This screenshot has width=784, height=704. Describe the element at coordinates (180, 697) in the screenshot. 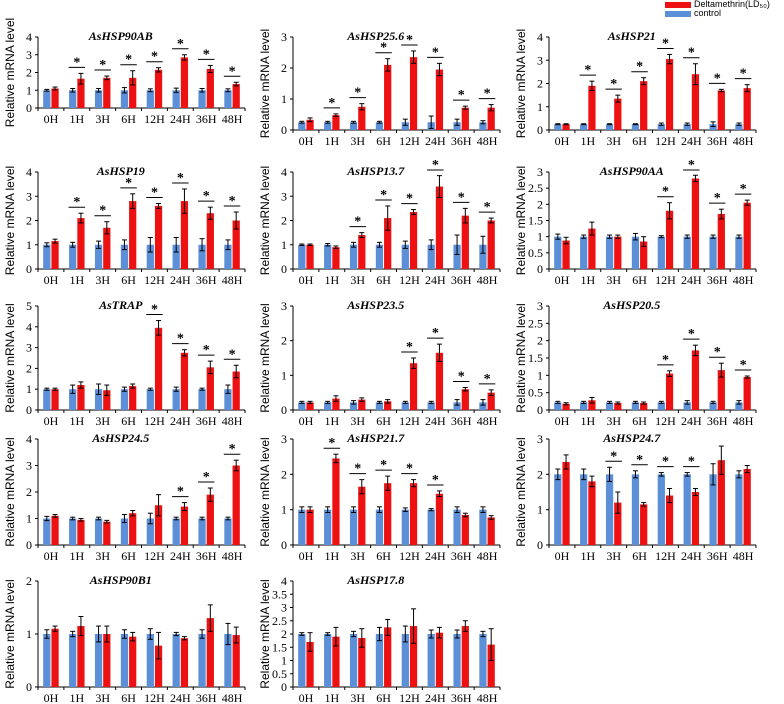

I see `x-tick-label-24h: 24H` at that location.